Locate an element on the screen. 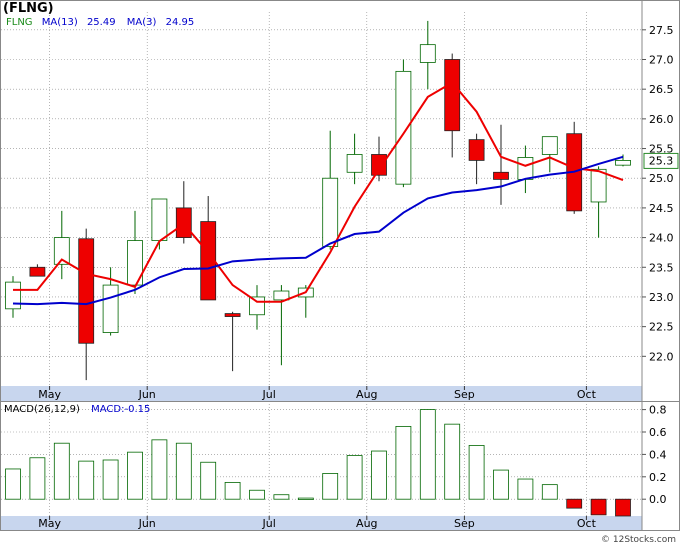 The height and width of the screenshot is (550, 680). macd-tick-label: 0.6 is located at coordinates (658, 432).